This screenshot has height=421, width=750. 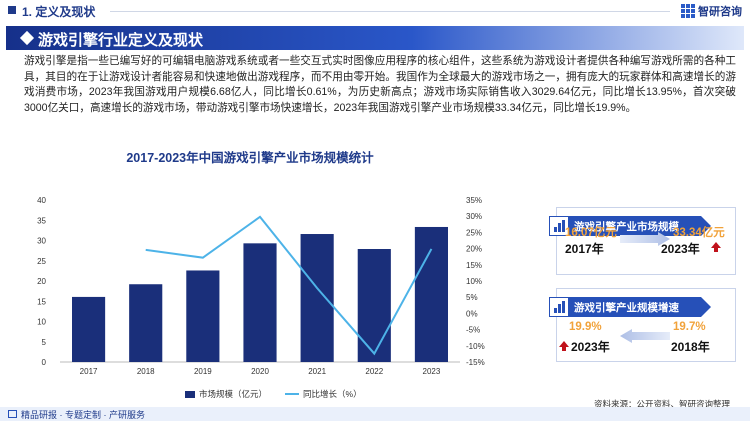 I want to click on source-note: 资料来源：公开资料、智研咨询整理, so click(x=661, y=404).